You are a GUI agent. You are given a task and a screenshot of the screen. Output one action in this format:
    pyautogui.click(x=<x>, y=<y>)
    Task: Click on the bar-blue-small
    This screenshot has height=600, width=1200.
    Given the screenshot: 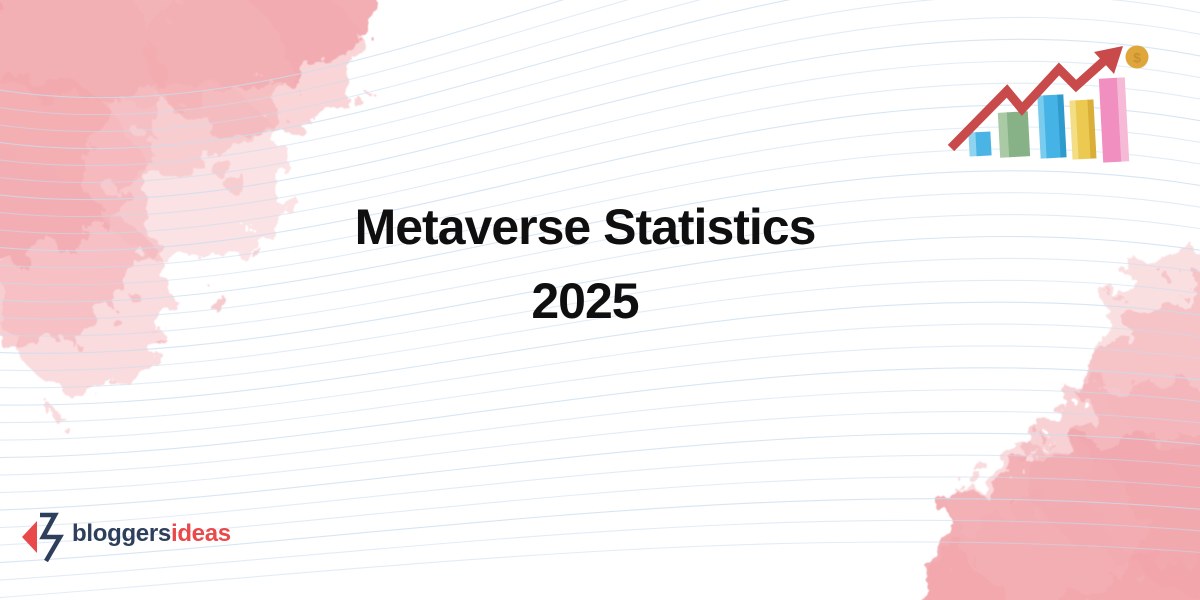 What is the action you would take?
    pyautogui.click(x=980, y=144)
    